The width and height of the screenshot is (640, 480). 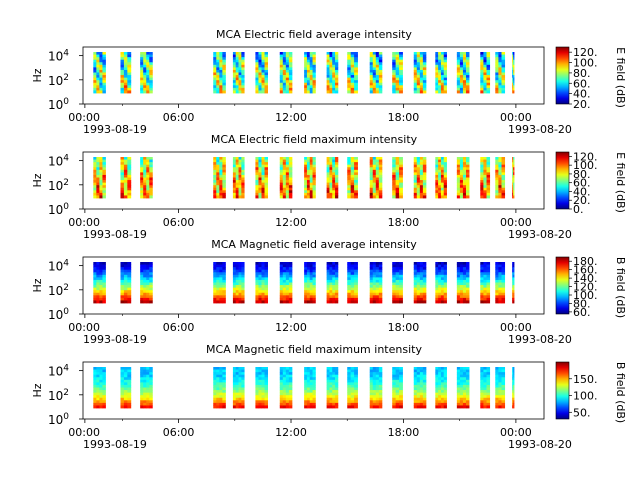 I want to click on colorbar-tick-label: 80., so click(x=582, y=303).